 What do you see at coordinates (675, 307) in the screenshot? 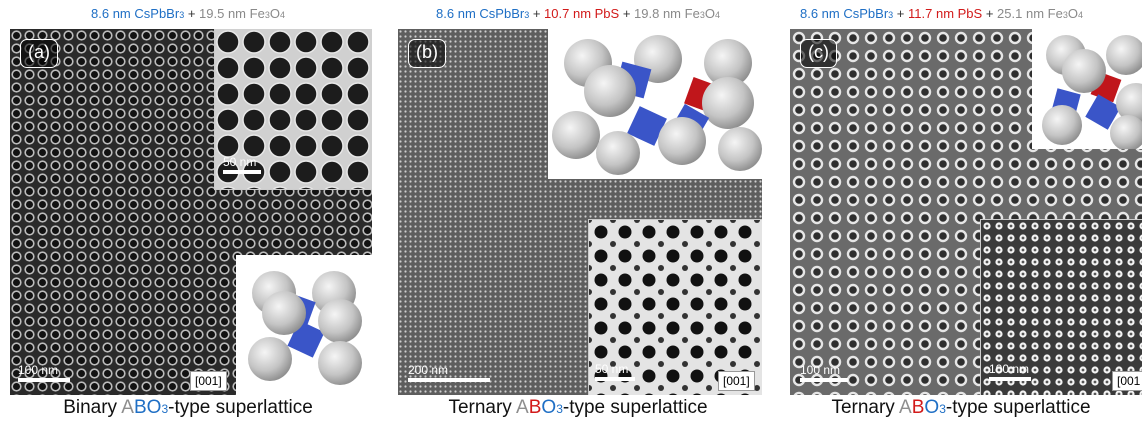
I see `inset-hr-b: 50 nm` at bounding box center [675, 307].